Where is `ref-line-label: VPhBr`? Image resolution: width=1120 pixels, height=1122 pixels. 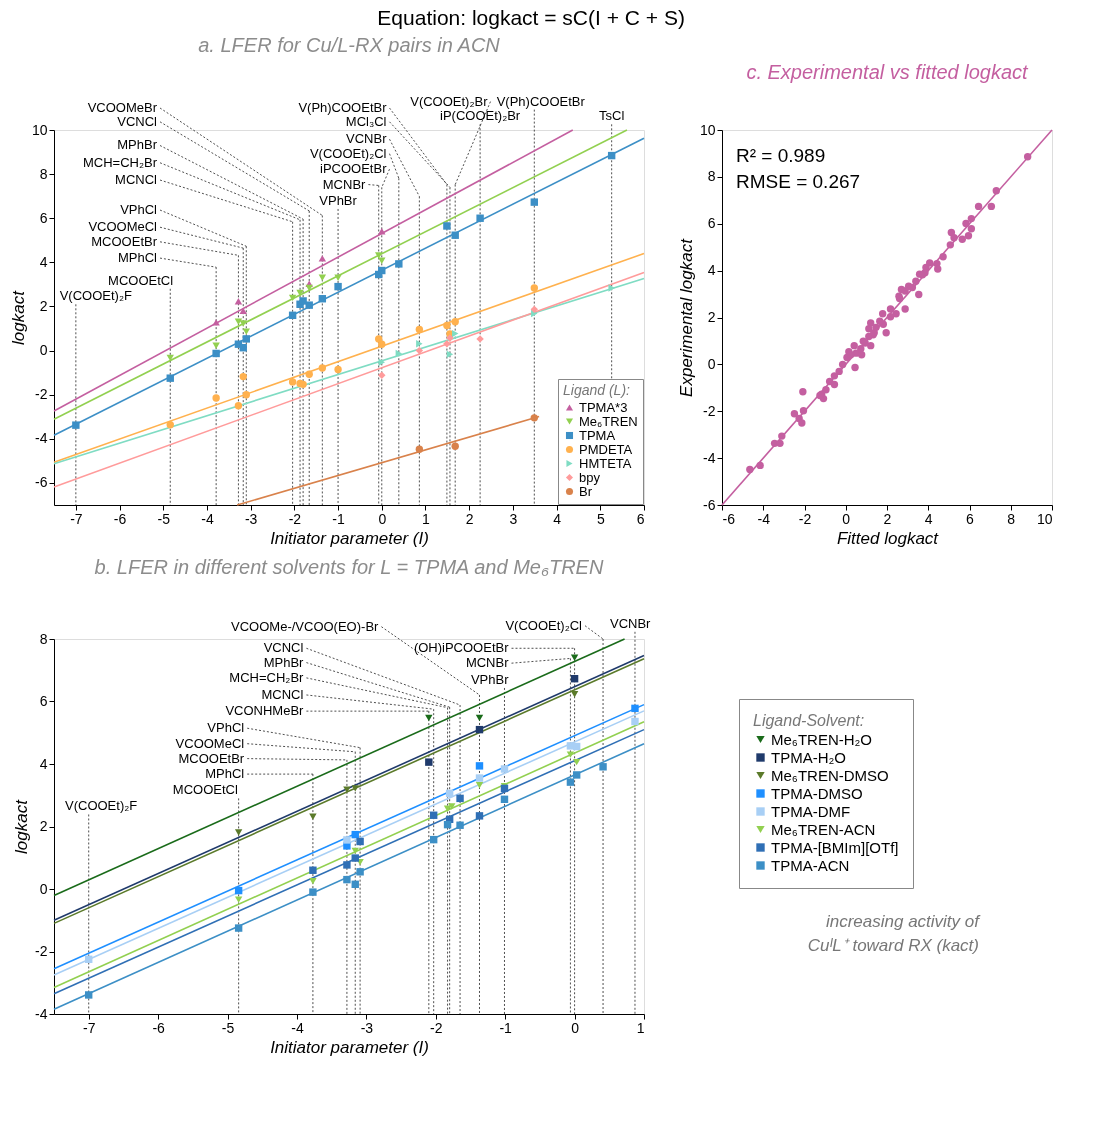
ref-line-label: VPhBr is located at coordinates (338, 200).